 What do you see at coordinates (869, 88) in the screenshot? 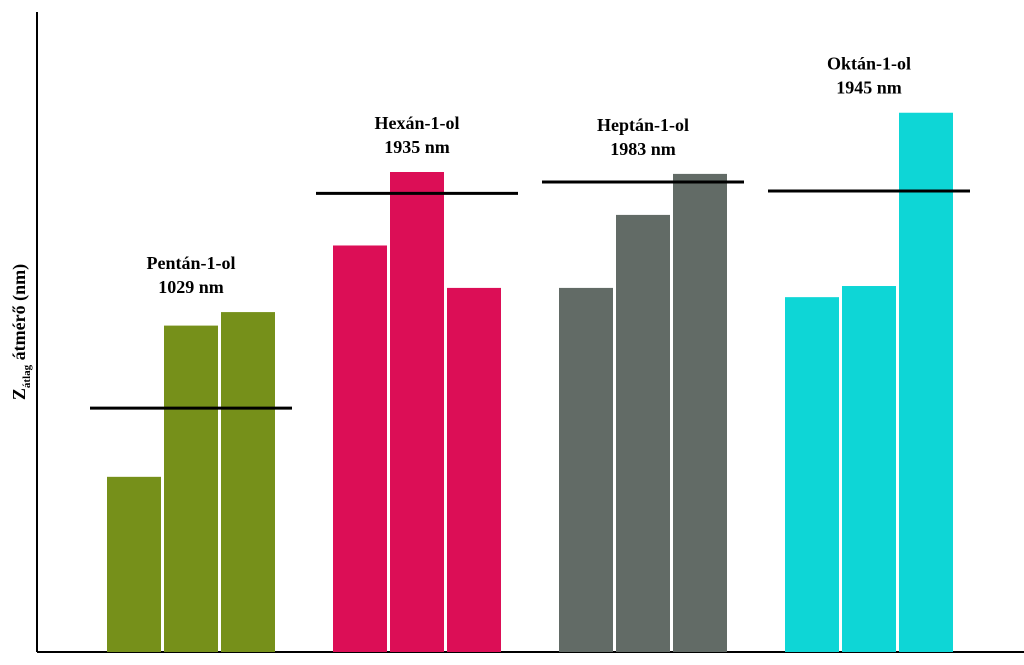
I see `group-mean-label-4: 1945 nm` at bounding box center [869, 88].